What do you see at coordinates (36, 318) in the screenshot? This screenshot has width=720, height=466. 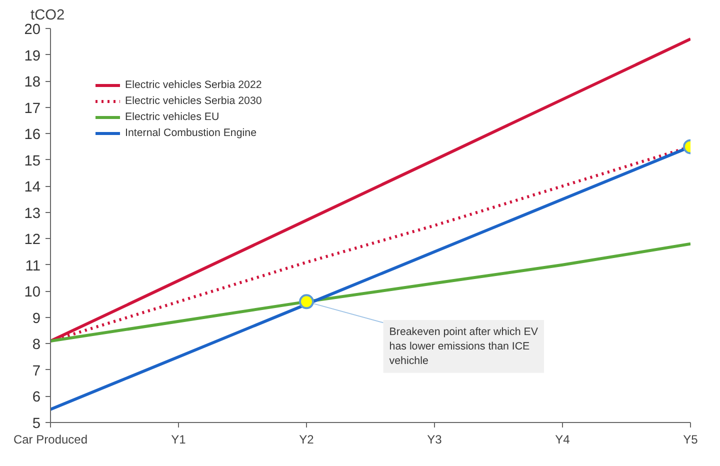 I see `y-tick-label: 9` at bounding box center [36, 318].